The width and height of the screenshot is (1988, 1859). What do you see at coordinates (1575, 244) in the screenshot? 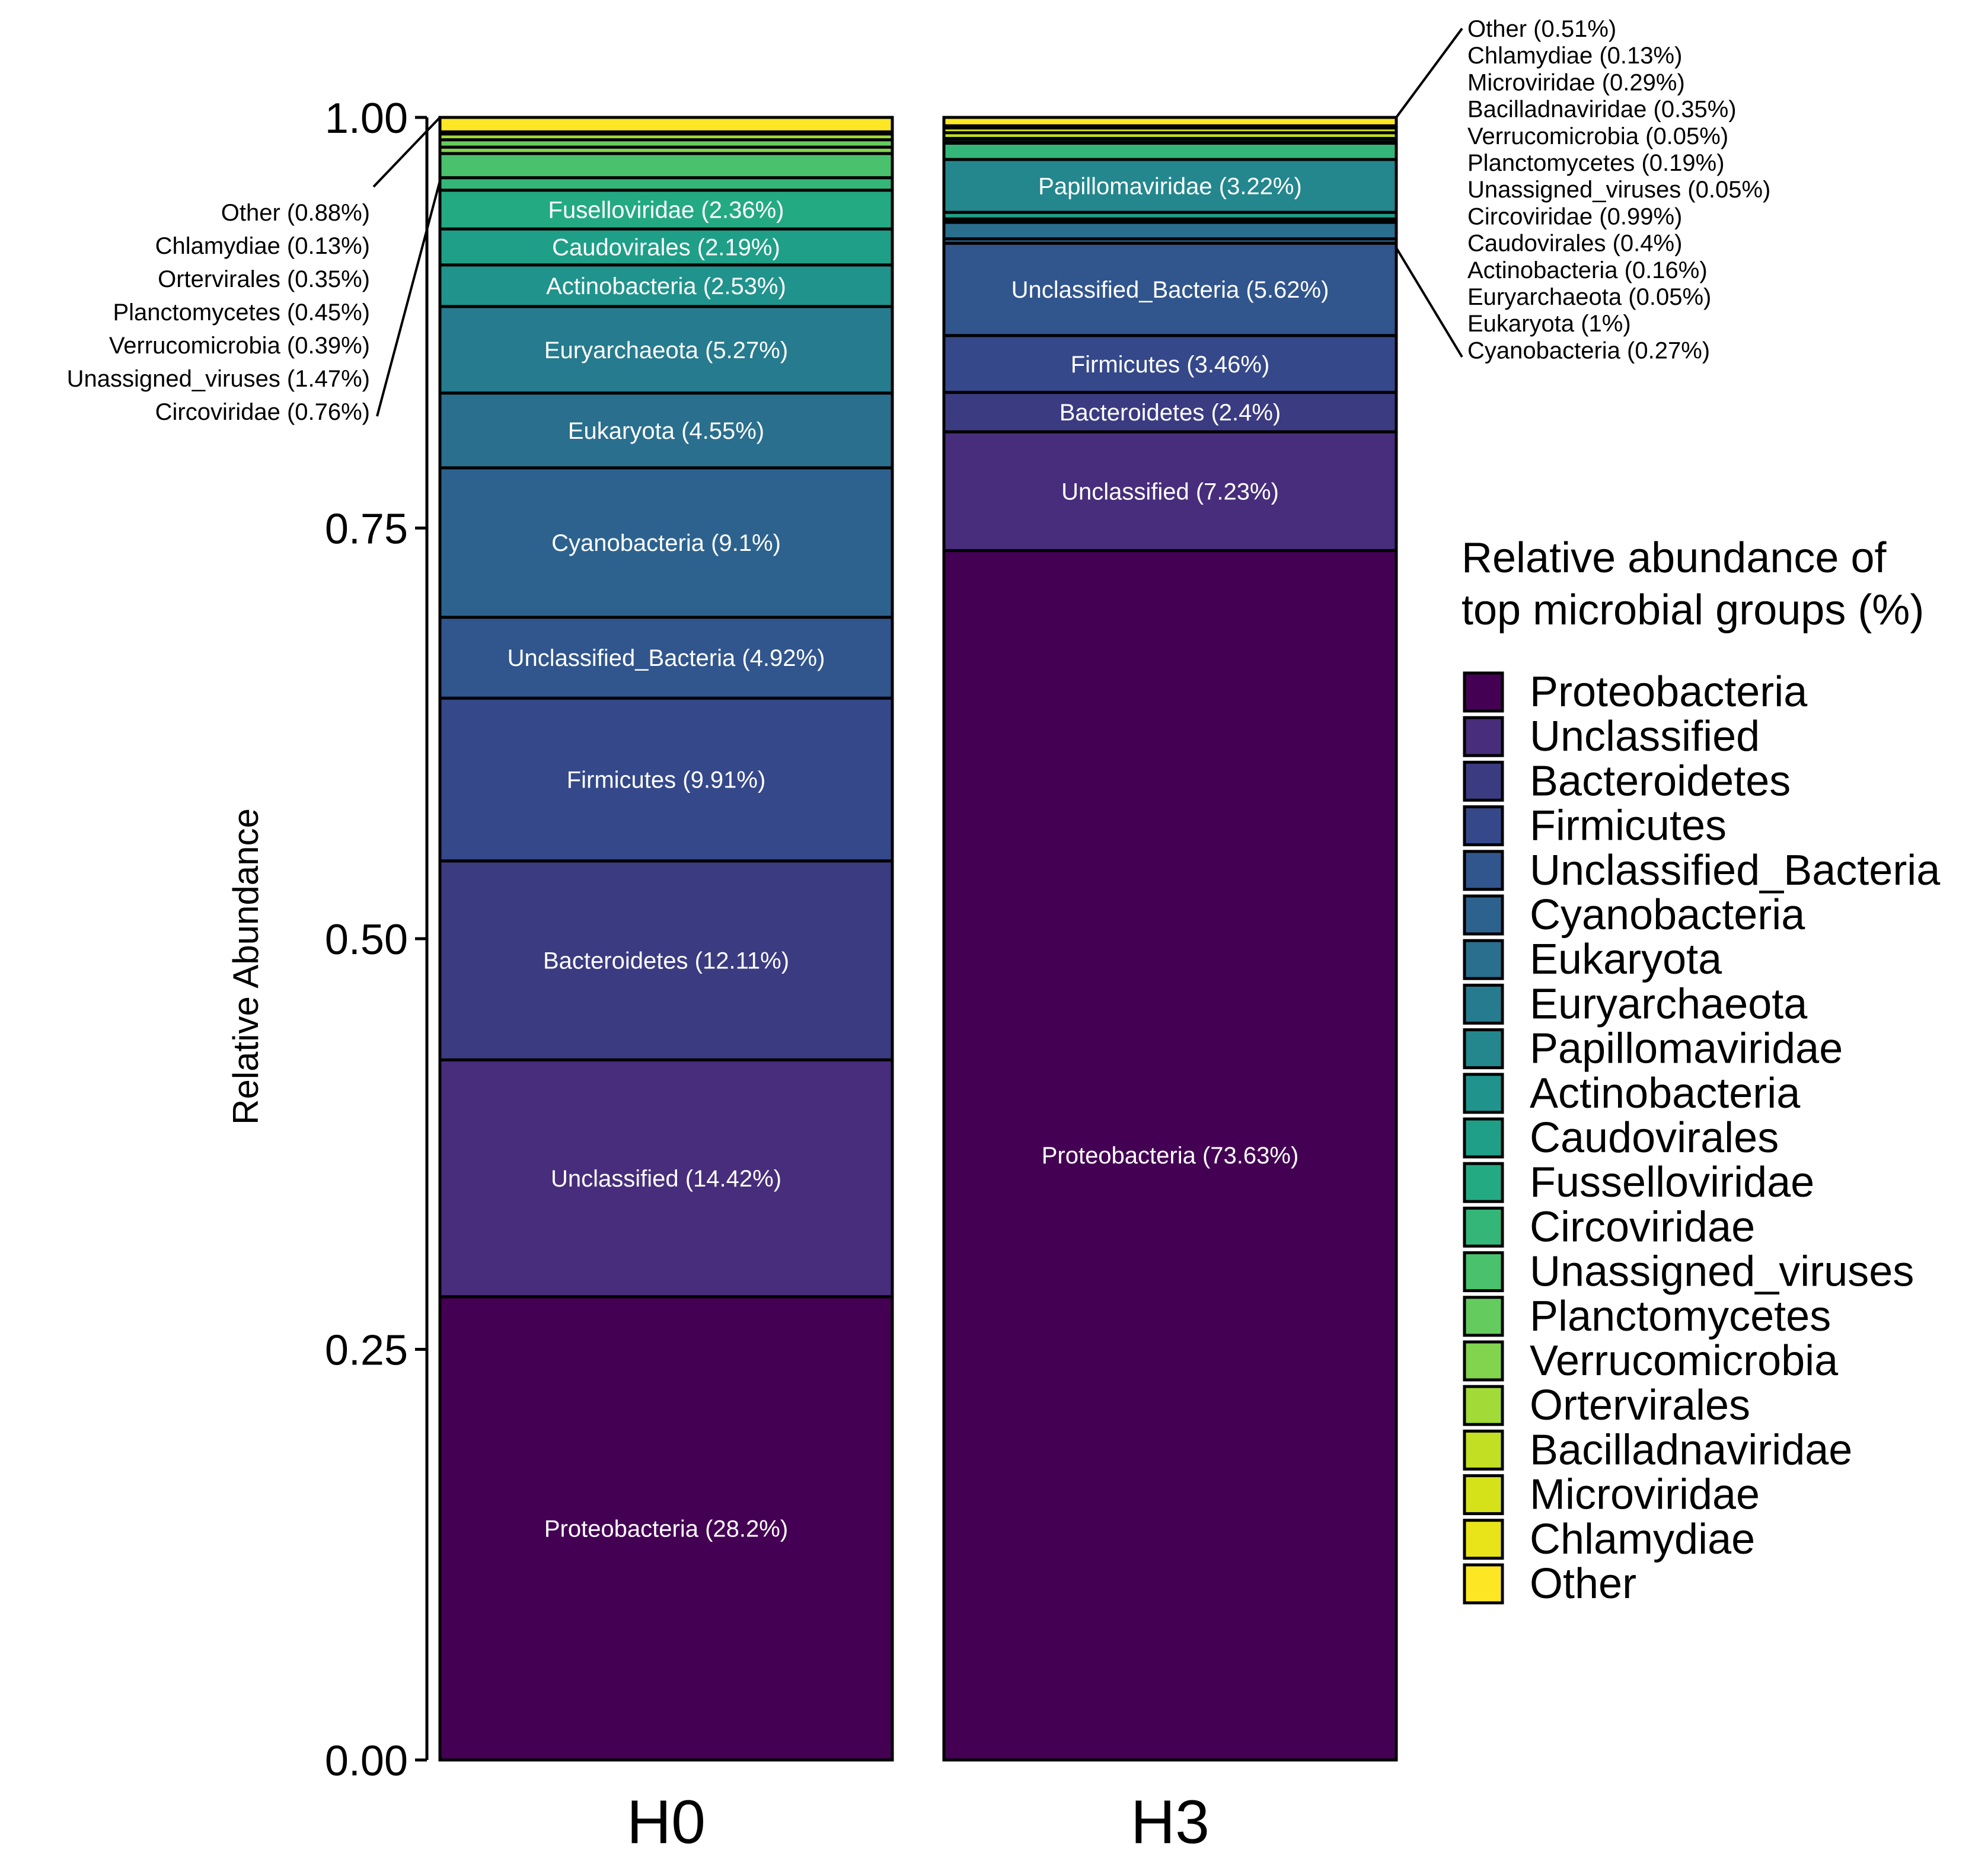
I see `callout-label: Caudovirales (0.4%)` at bounding box center [1575, 244].